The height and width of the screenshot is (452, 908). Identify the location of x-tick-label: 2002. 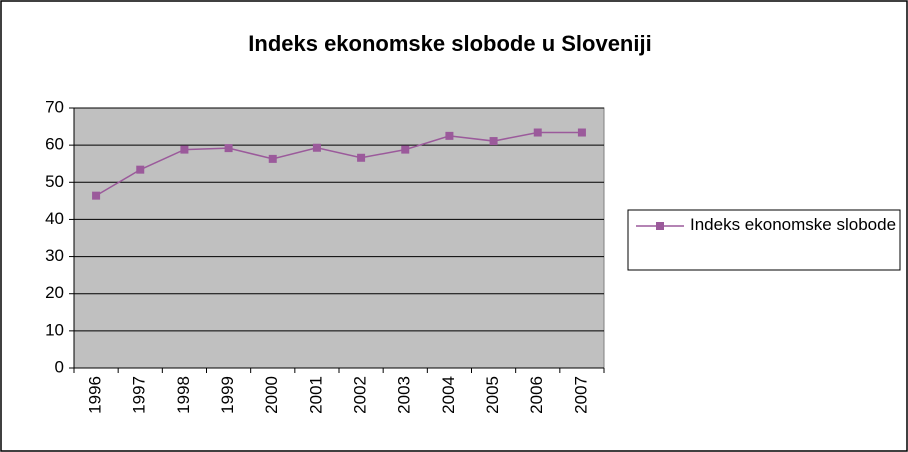
(360, 395).